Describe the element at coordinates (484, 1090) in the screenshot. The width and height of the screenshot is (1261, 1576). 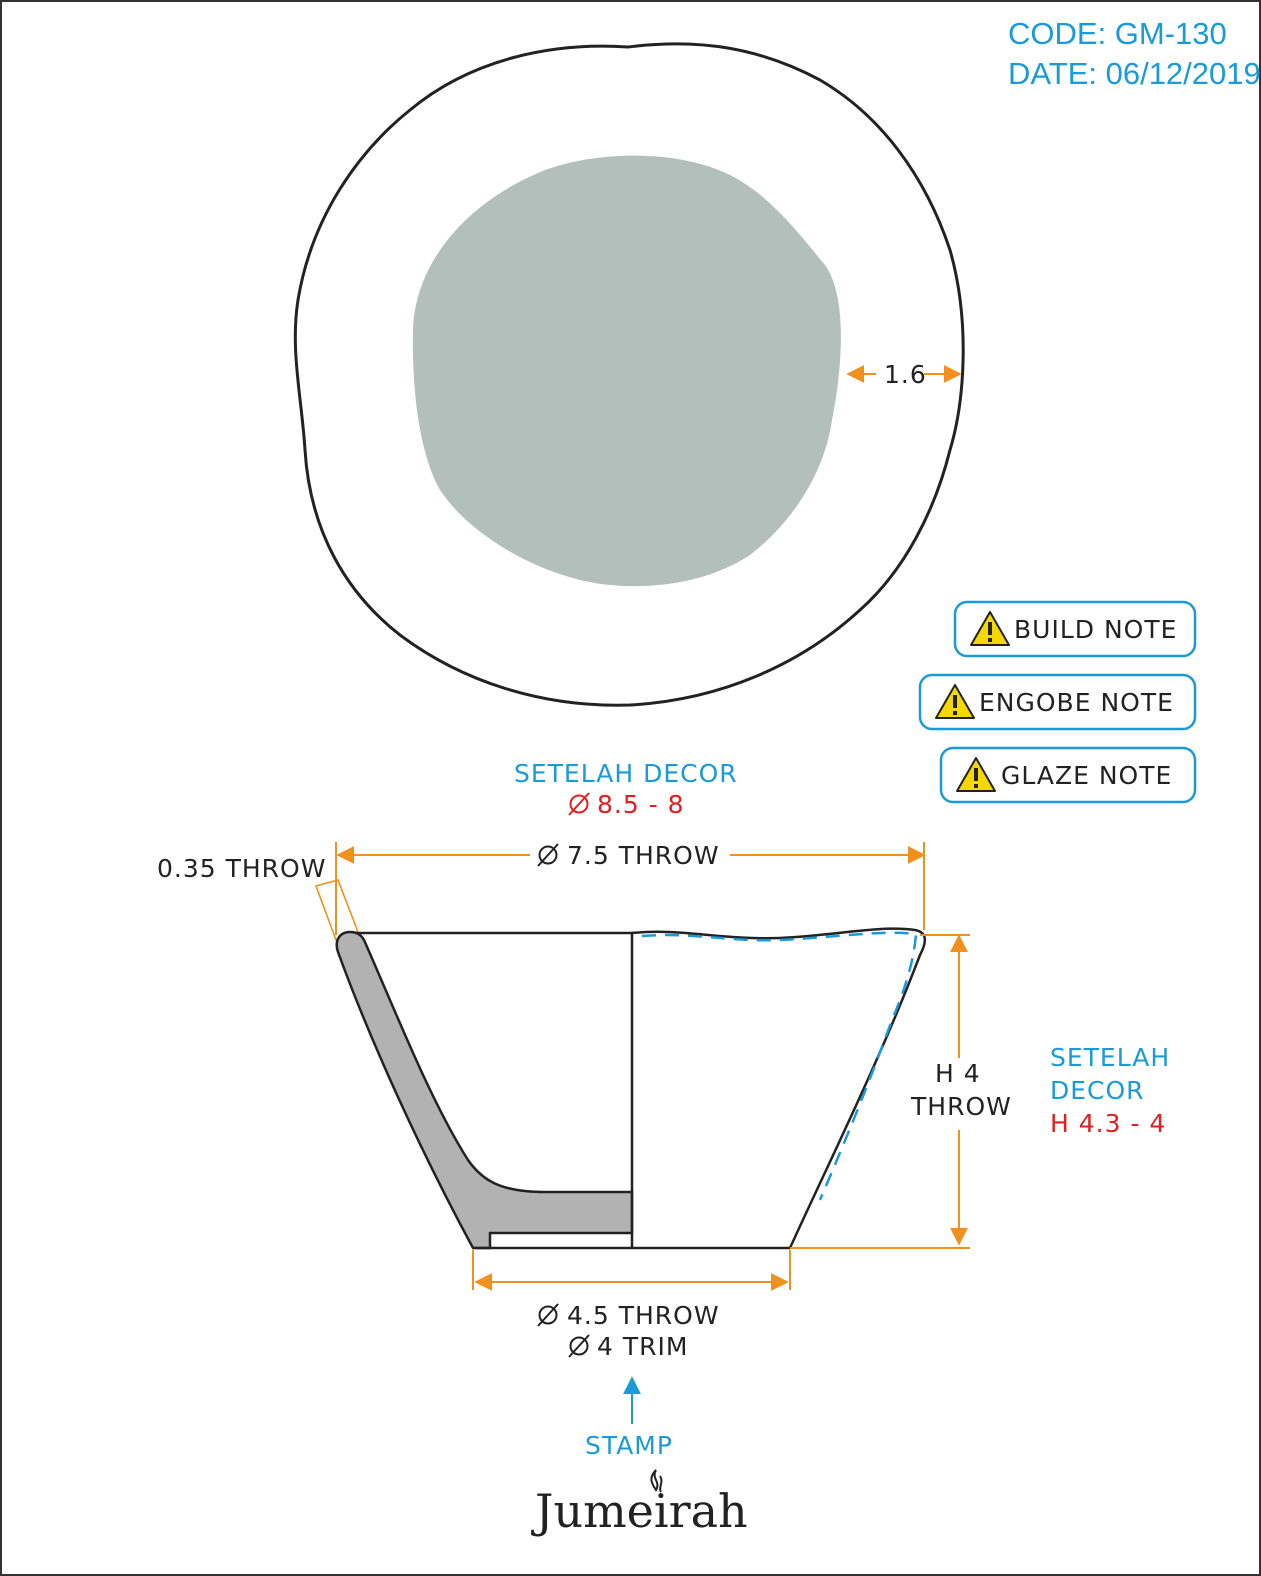
I see `bowl-wall-section` at that location.